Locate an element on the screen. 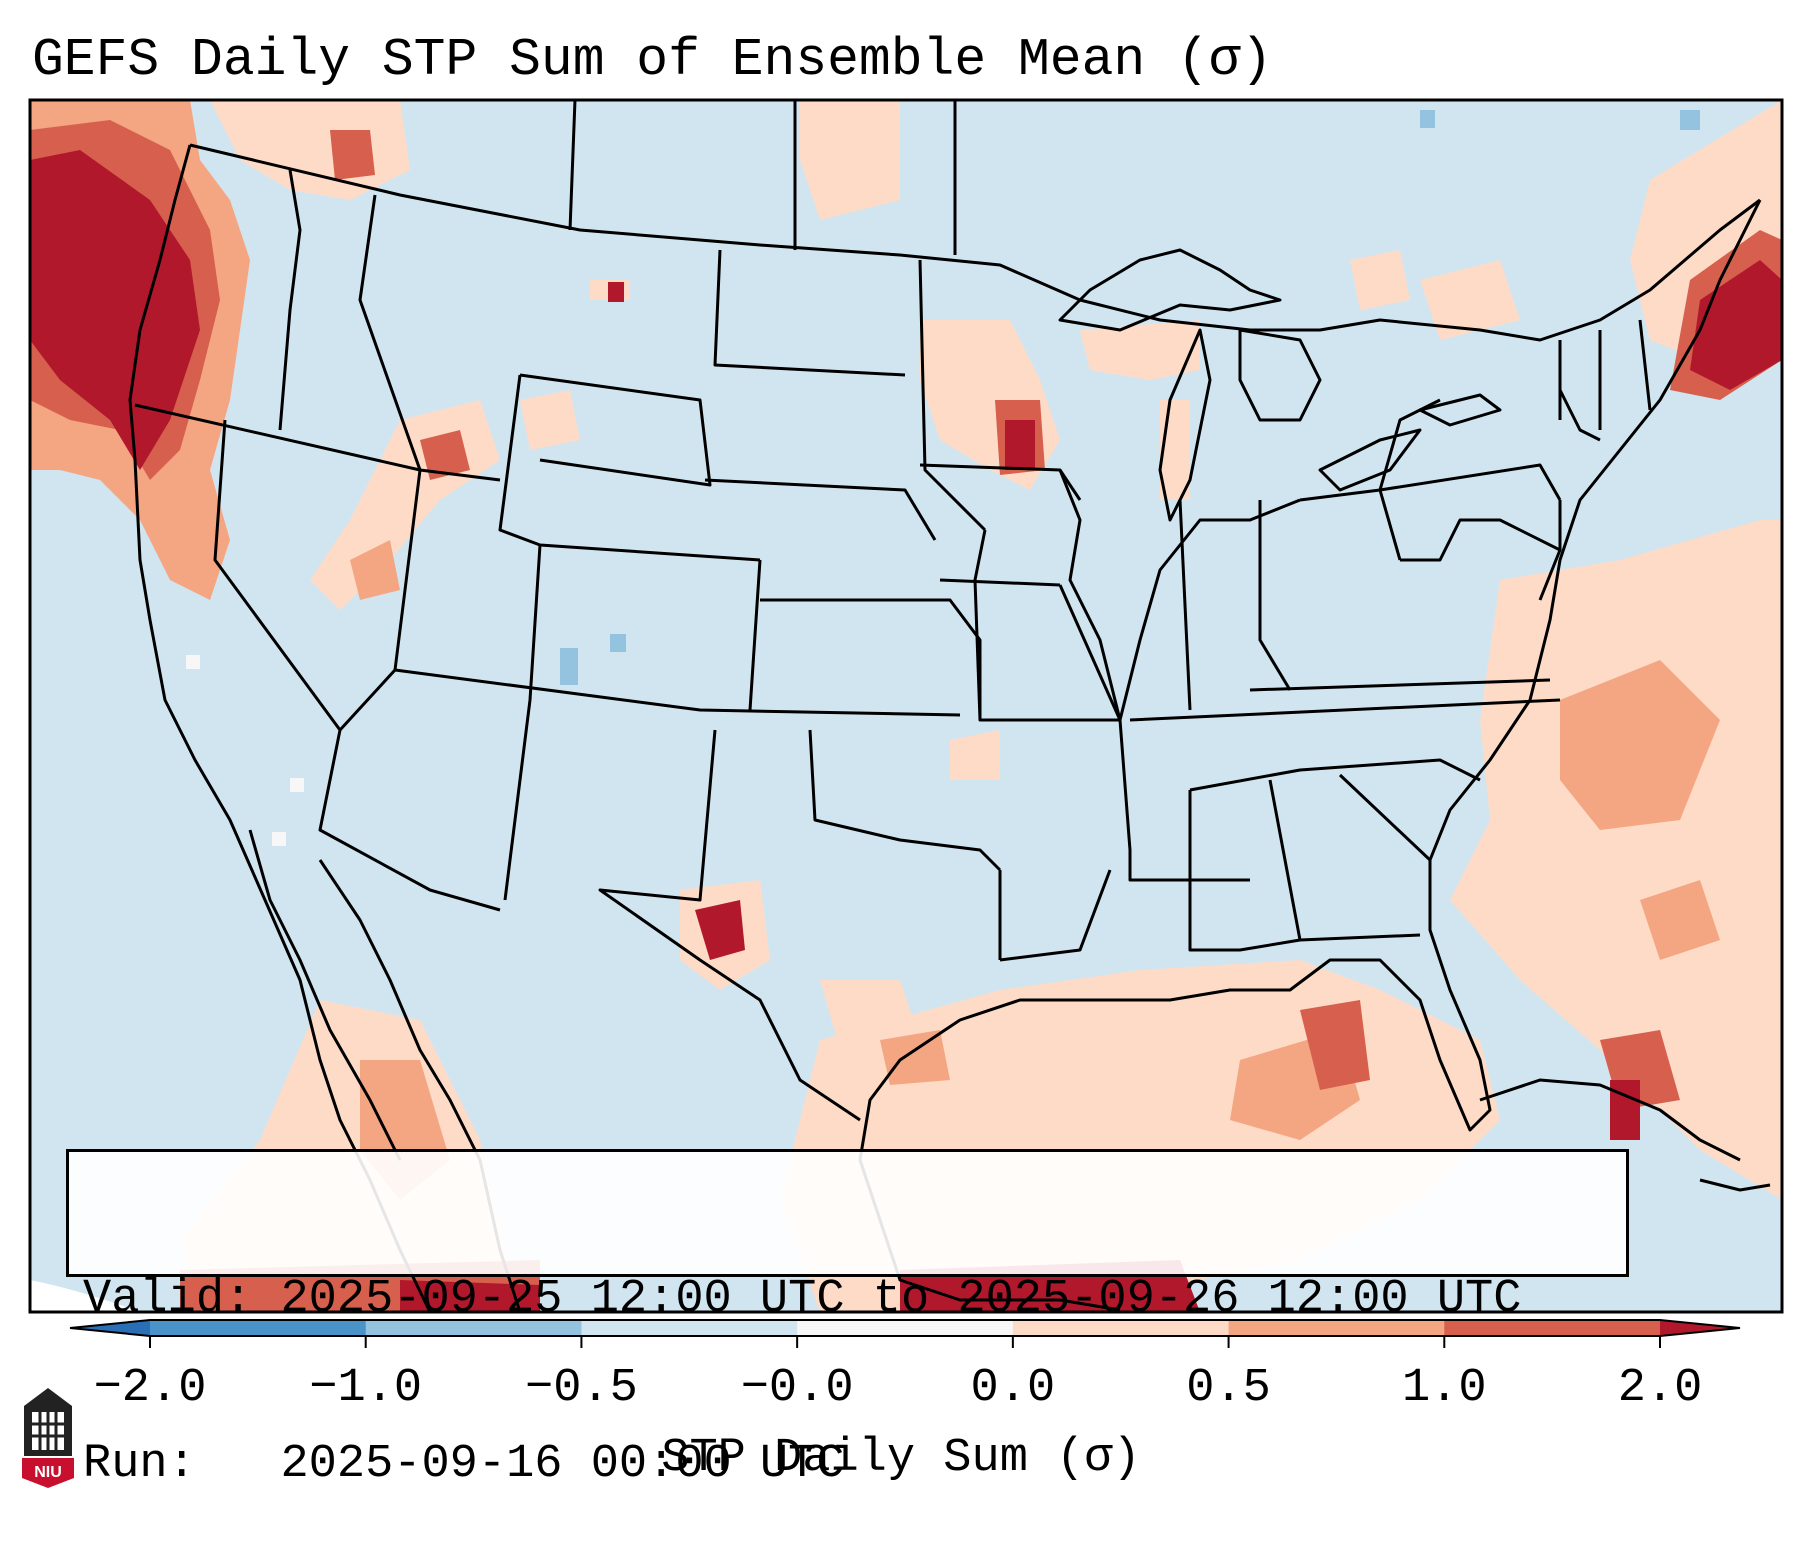 Image resolution: width=1803 pixels, height=1547 pixels. run-line: Run: 2025-09-16 00:00 UTC is located at coordinates (847, 1464).